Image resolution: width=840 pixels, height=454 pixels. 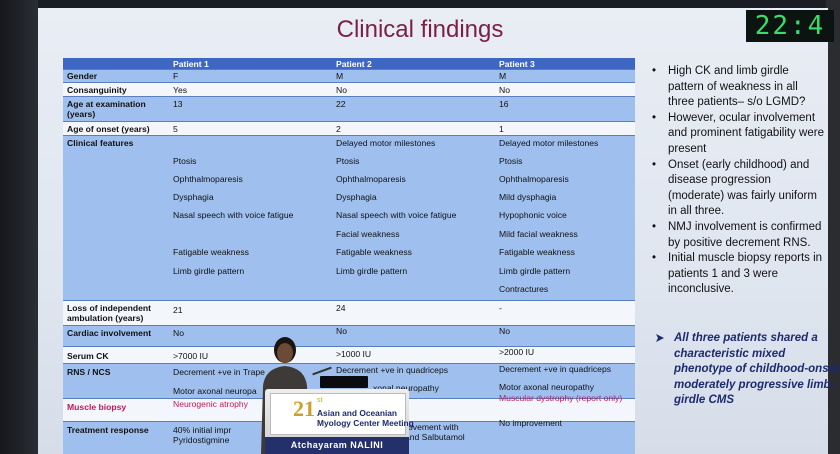 What do you see at coordinates (356, 197) in the screenshot?
I see `feature-p2: Dysphagia` at bounding box center [356, 197].